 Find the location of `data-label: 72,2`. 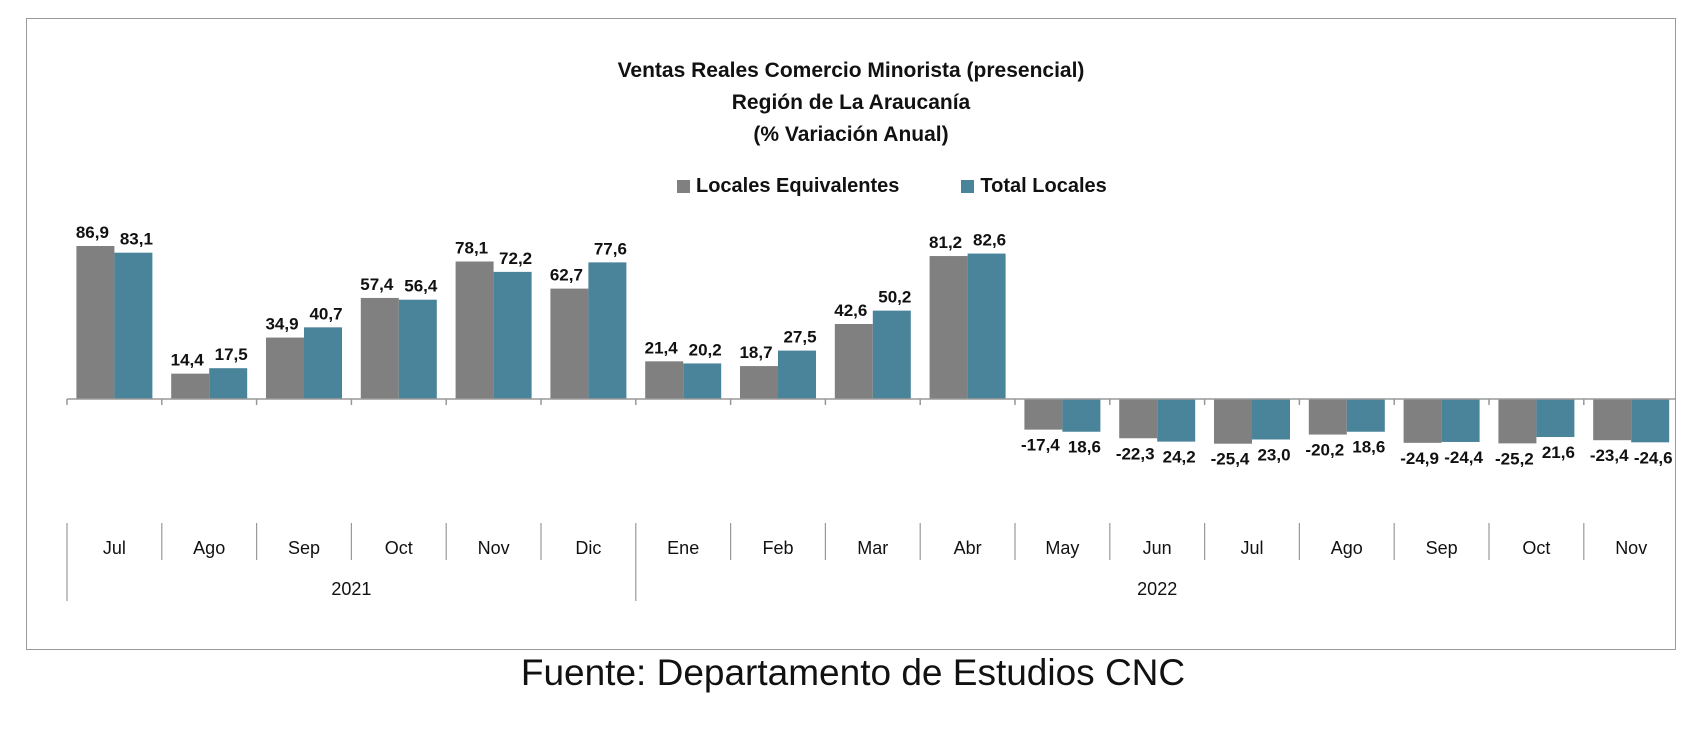

data-label: 72,2 is located at coordinates (515, 258).